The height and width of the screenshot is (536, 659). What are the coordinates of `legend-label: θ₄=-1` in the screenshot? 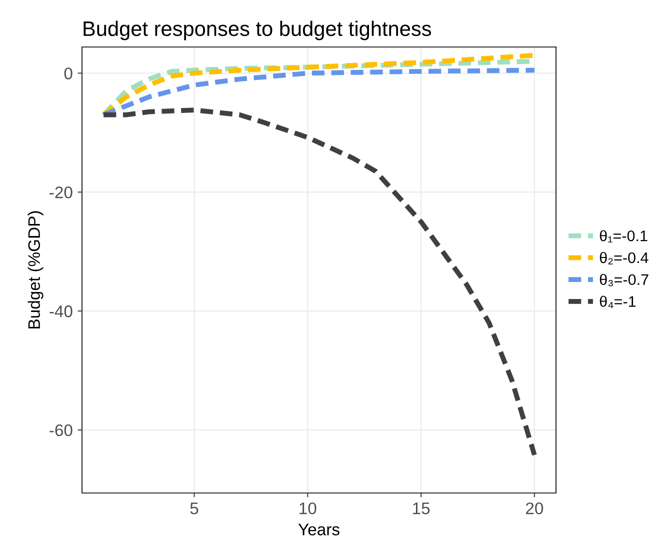 It's located at (618, 302).